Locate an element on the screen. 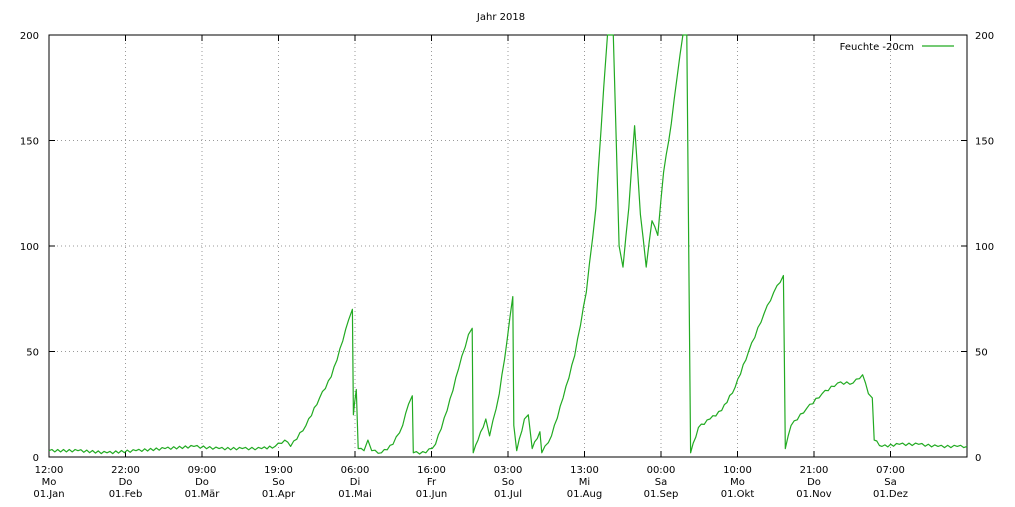 The image size is (1015, 507). chart-title: Jahr 2018 is located at coordinates (500, 17).